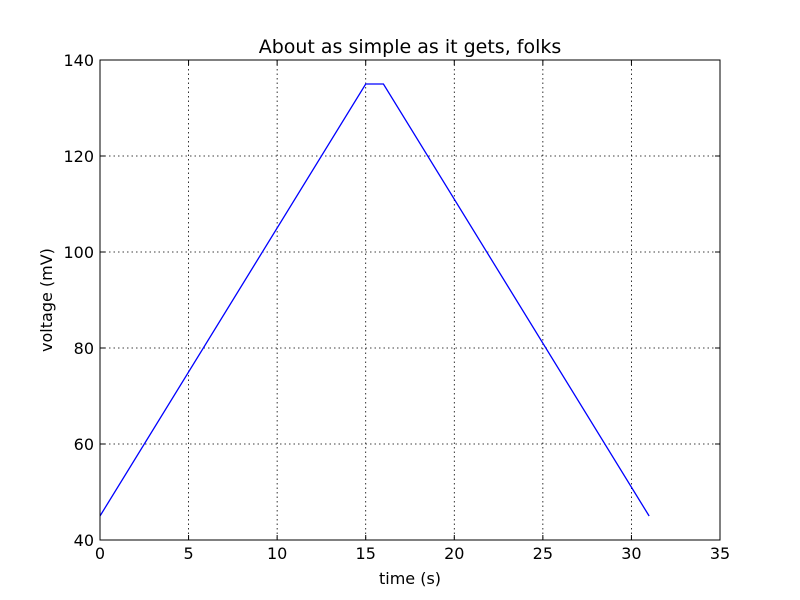 This screenshot has width=800, height=600. I want to click on x-tick-label: 20, so click(454, 553).